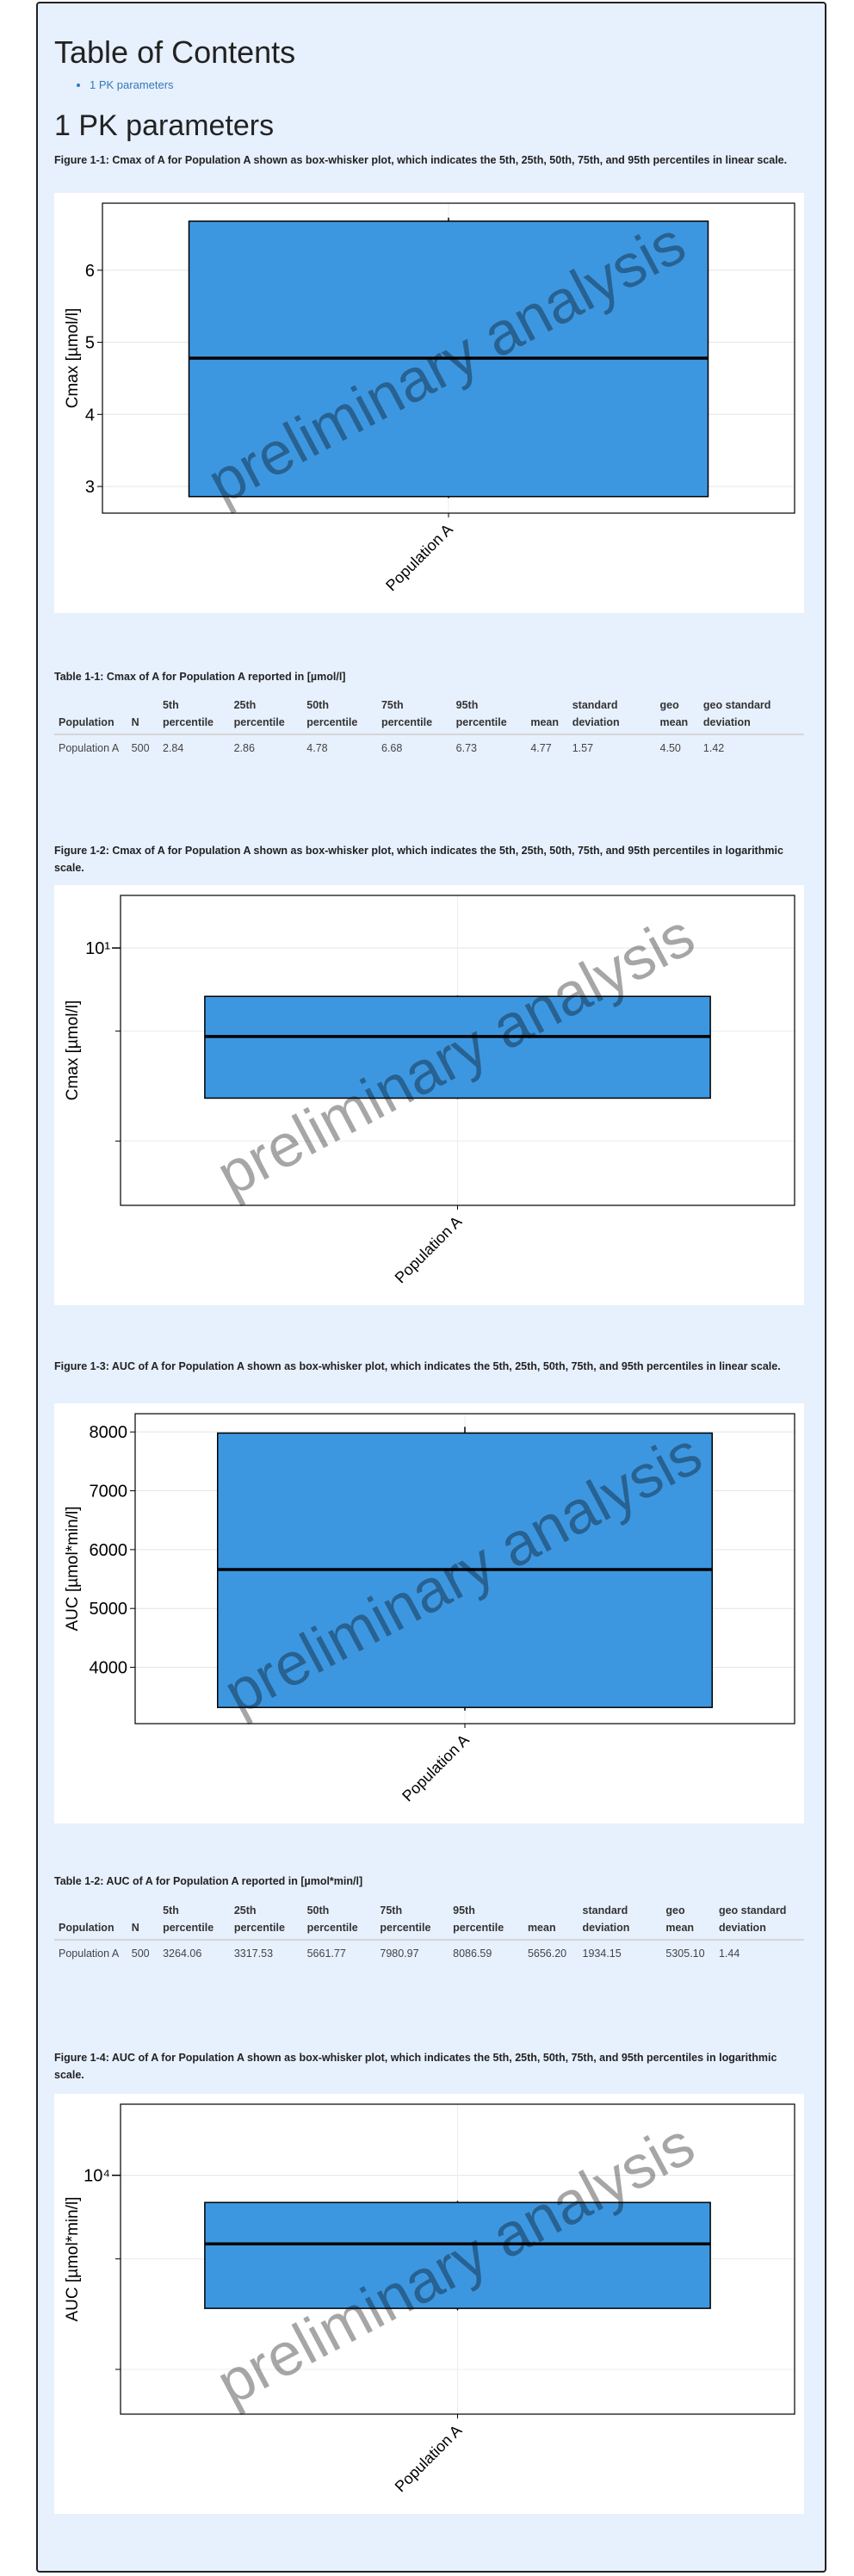  Describe the element at coordinates (547, 1953) in the screenshot. I see `table-cell: 5656.20` at that location.